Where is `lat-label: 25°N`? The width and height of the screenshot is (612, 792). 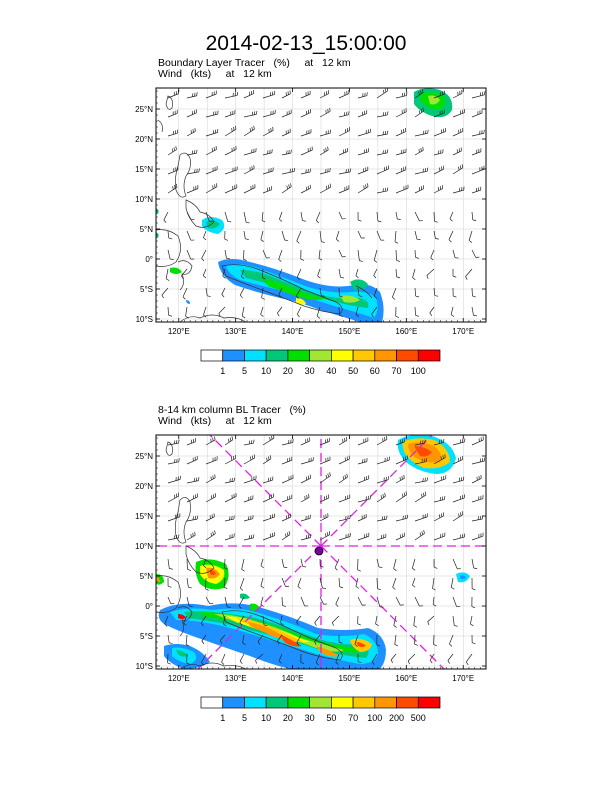
lat-label: 25°N is located at coordinates (144, 456).